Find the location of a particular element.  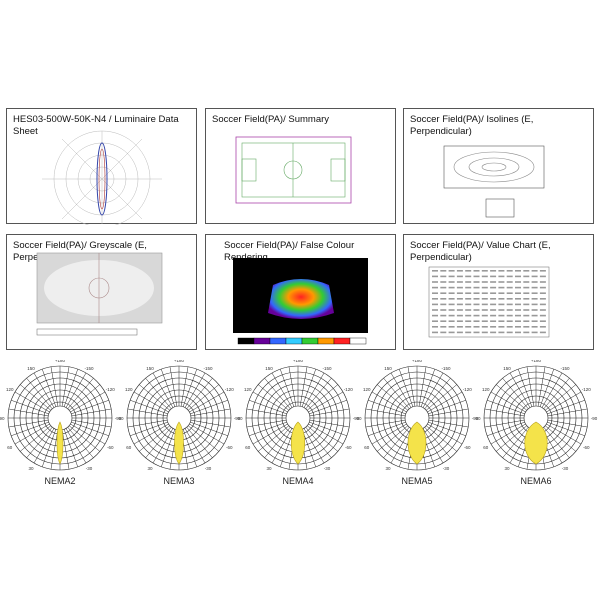

panel: Soccer Field(PA)/ Summary is located at coordinates (300, 166).